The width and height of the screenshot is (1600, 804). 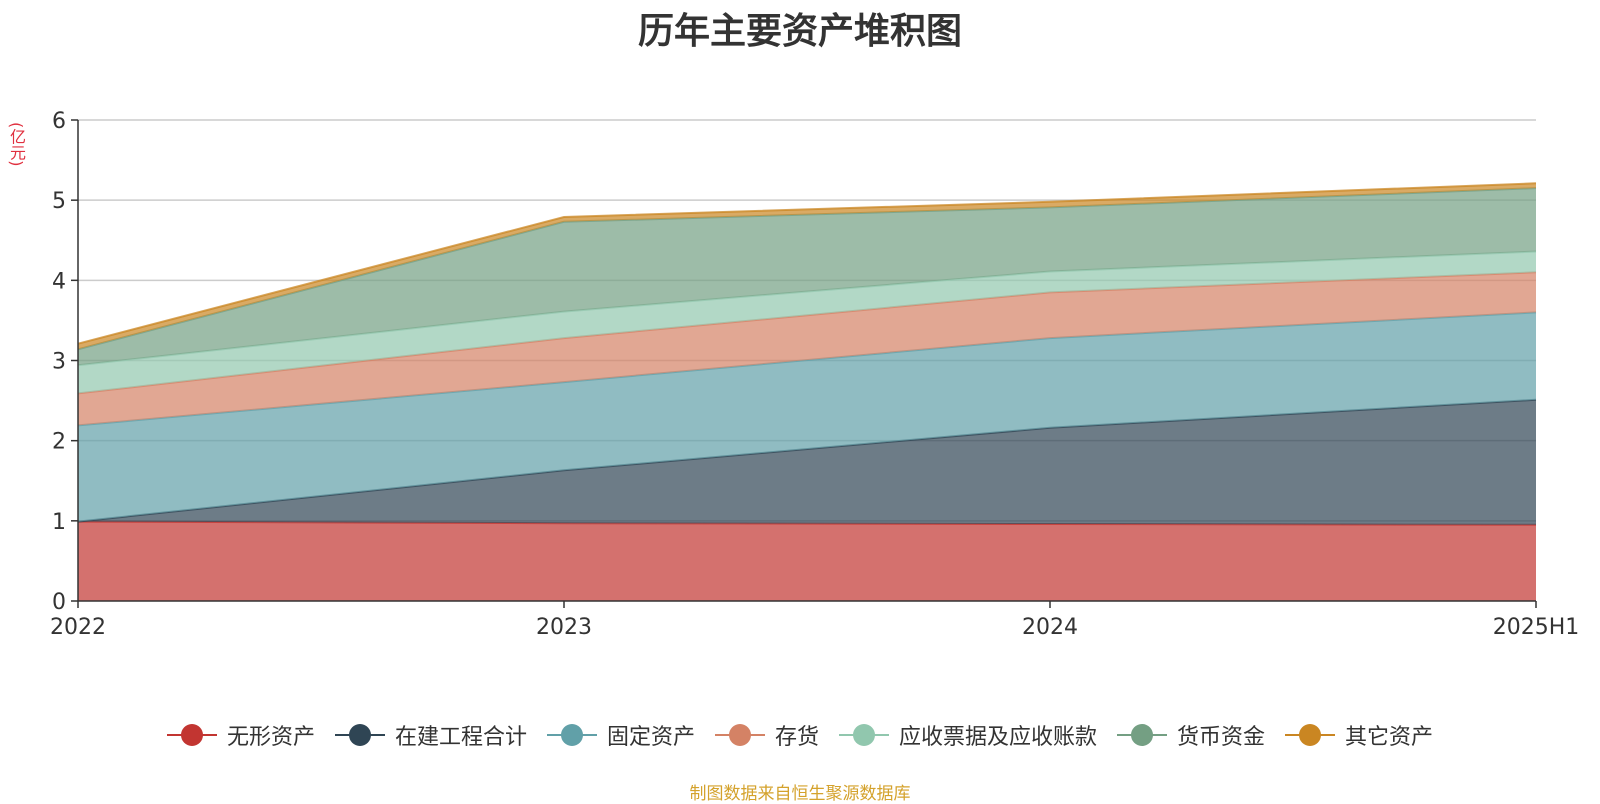 I want to click on legend-label: 无形资产, so click(x=270, y=737).